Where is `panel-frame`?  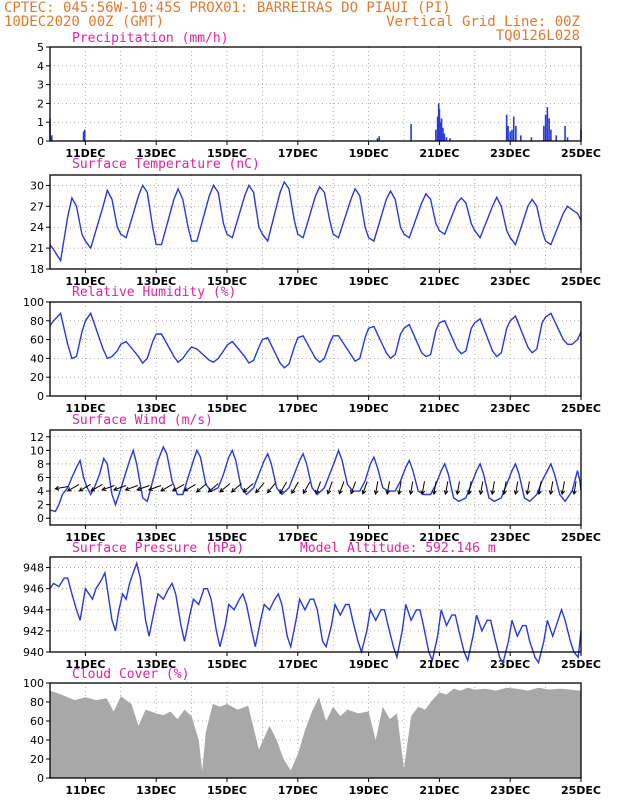
panel-frame is located at coordinates (315, 604).